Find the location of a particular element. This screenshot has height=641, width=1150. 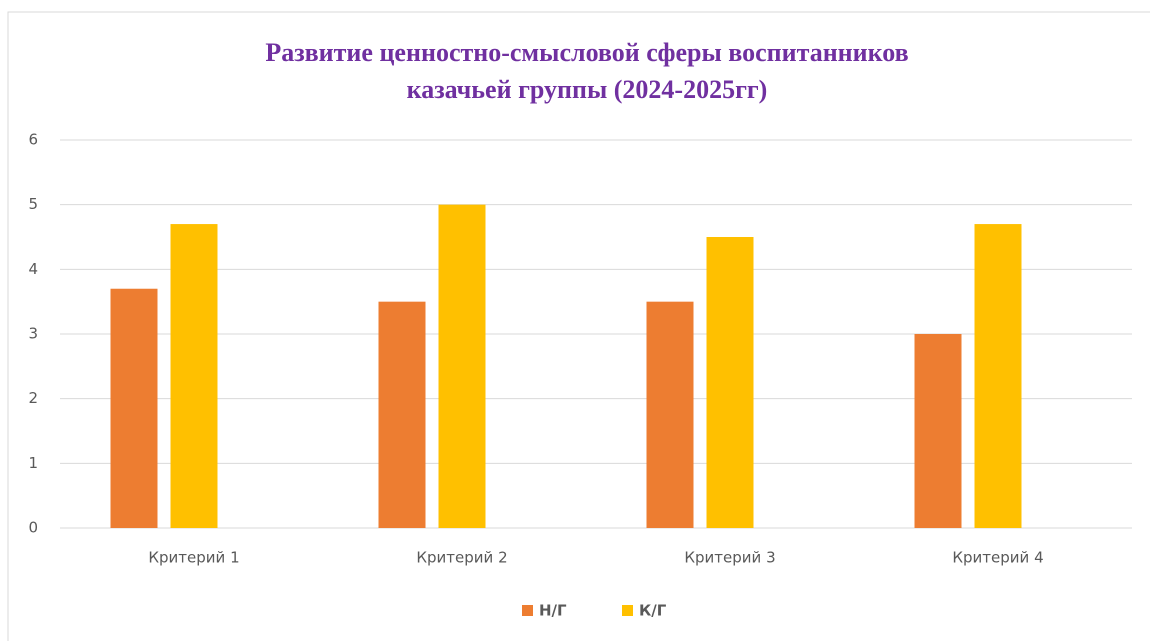

y-tick-label: 0 is located at coordinates (33, 528).